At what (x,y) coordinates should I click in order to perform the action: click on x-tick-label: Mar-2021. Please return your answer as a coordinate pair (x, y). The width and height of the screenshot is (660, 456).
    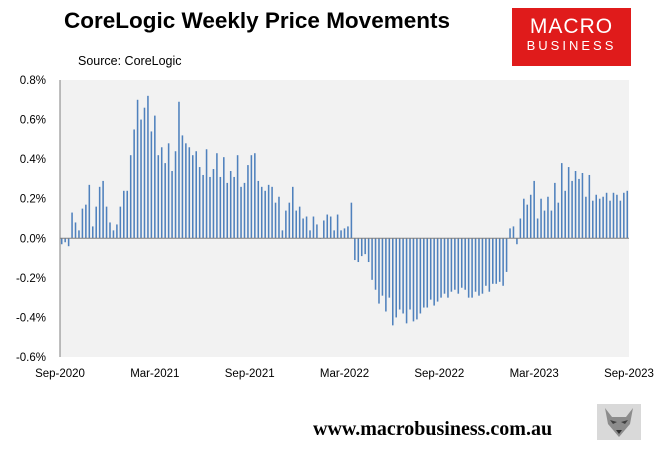
    Looking at the image, I should click on (154, 374).